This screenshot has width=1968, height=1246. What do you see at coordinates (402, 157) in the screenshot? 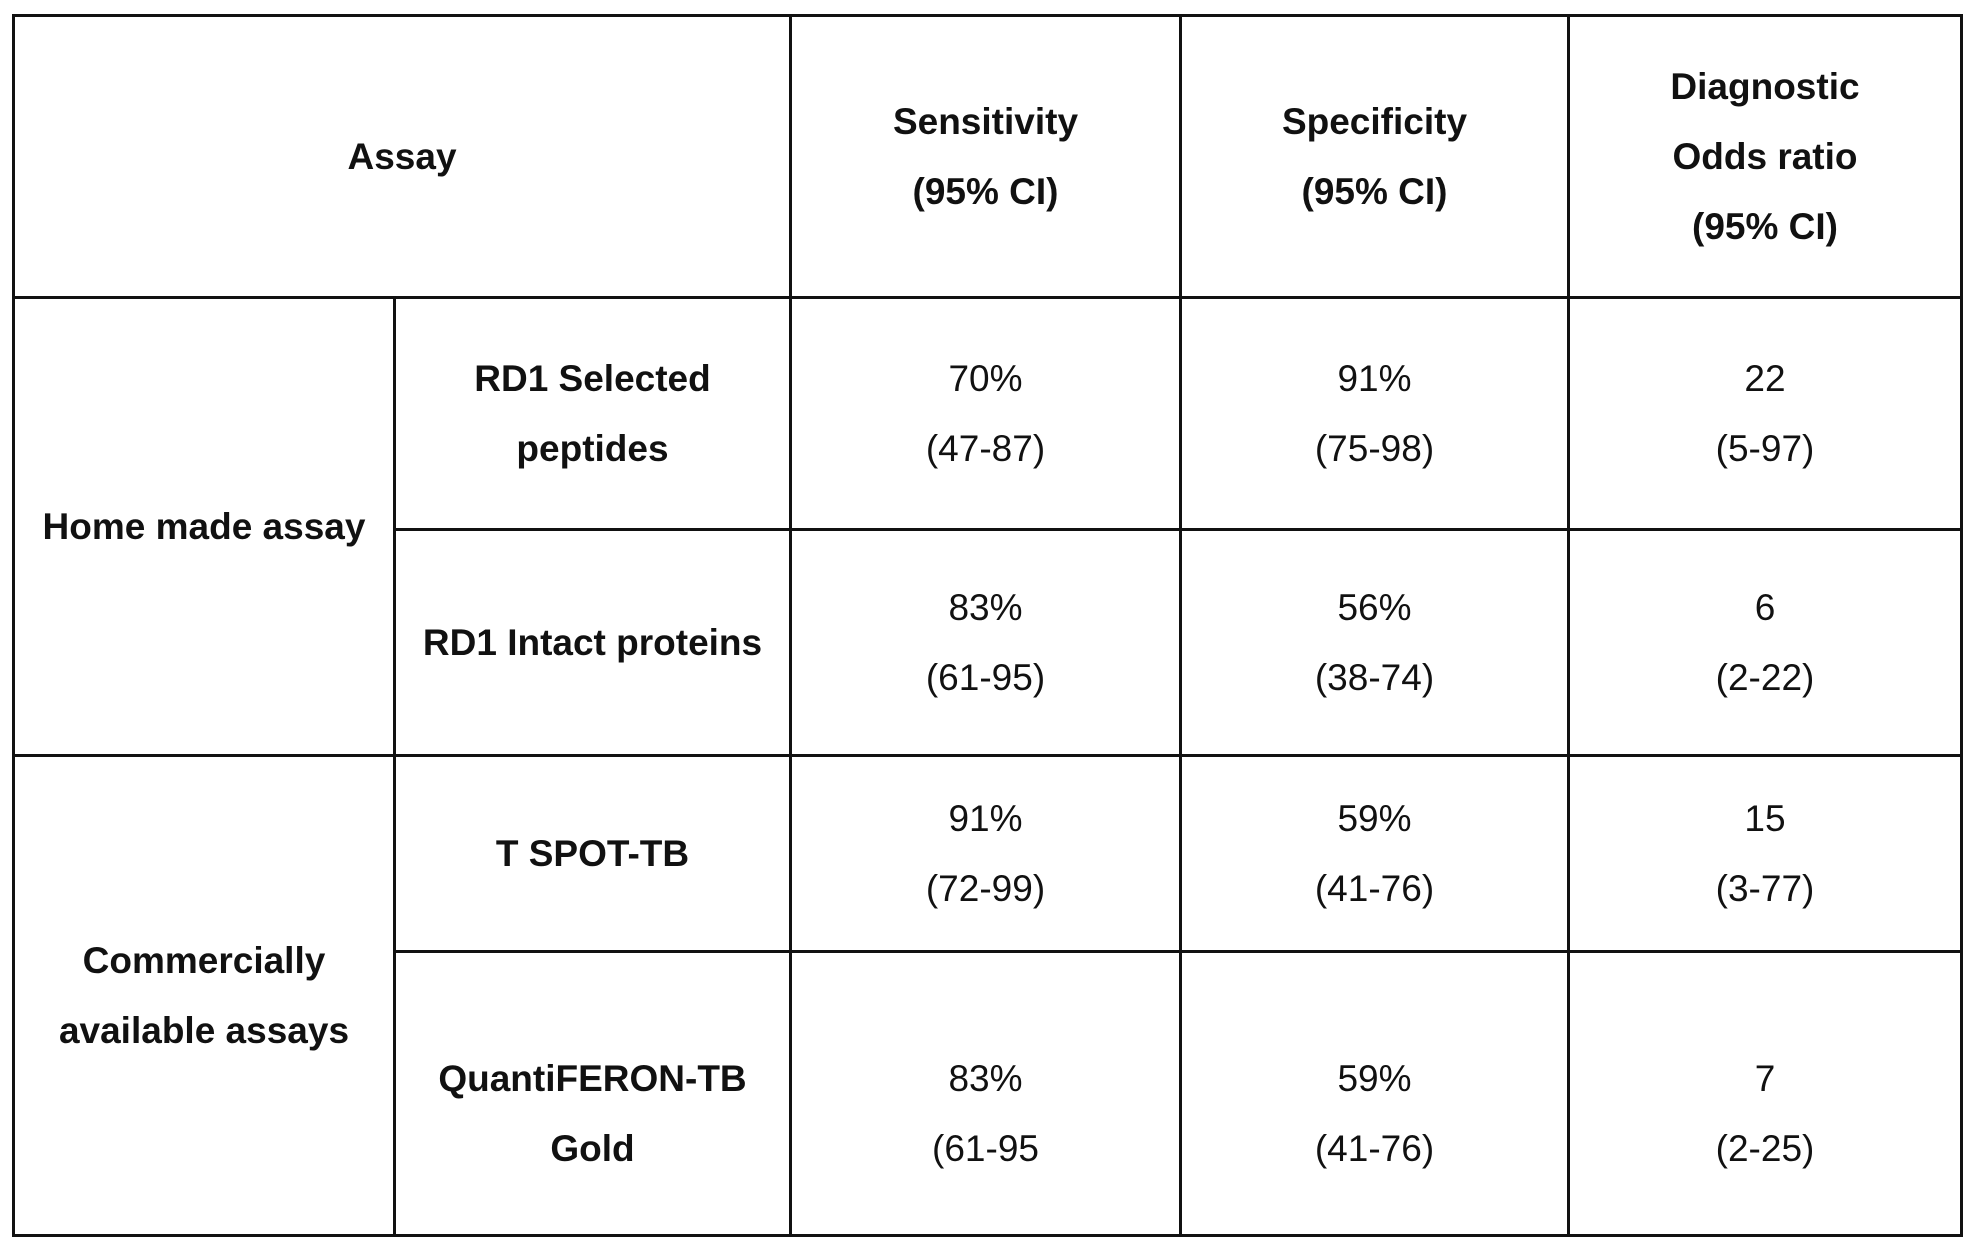
I see `header-assay: Assay` at bounding box center [402, 157].